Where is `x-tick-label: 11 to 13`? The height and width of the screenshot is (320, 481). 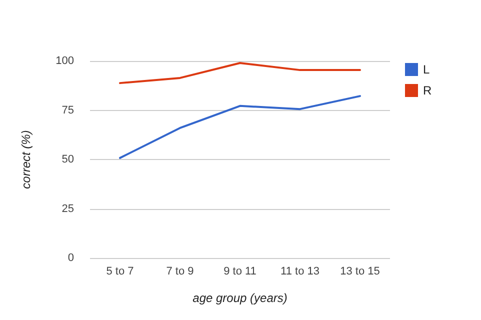
x-tick-label: 11 to 13 is located at coordinates (300, 272).